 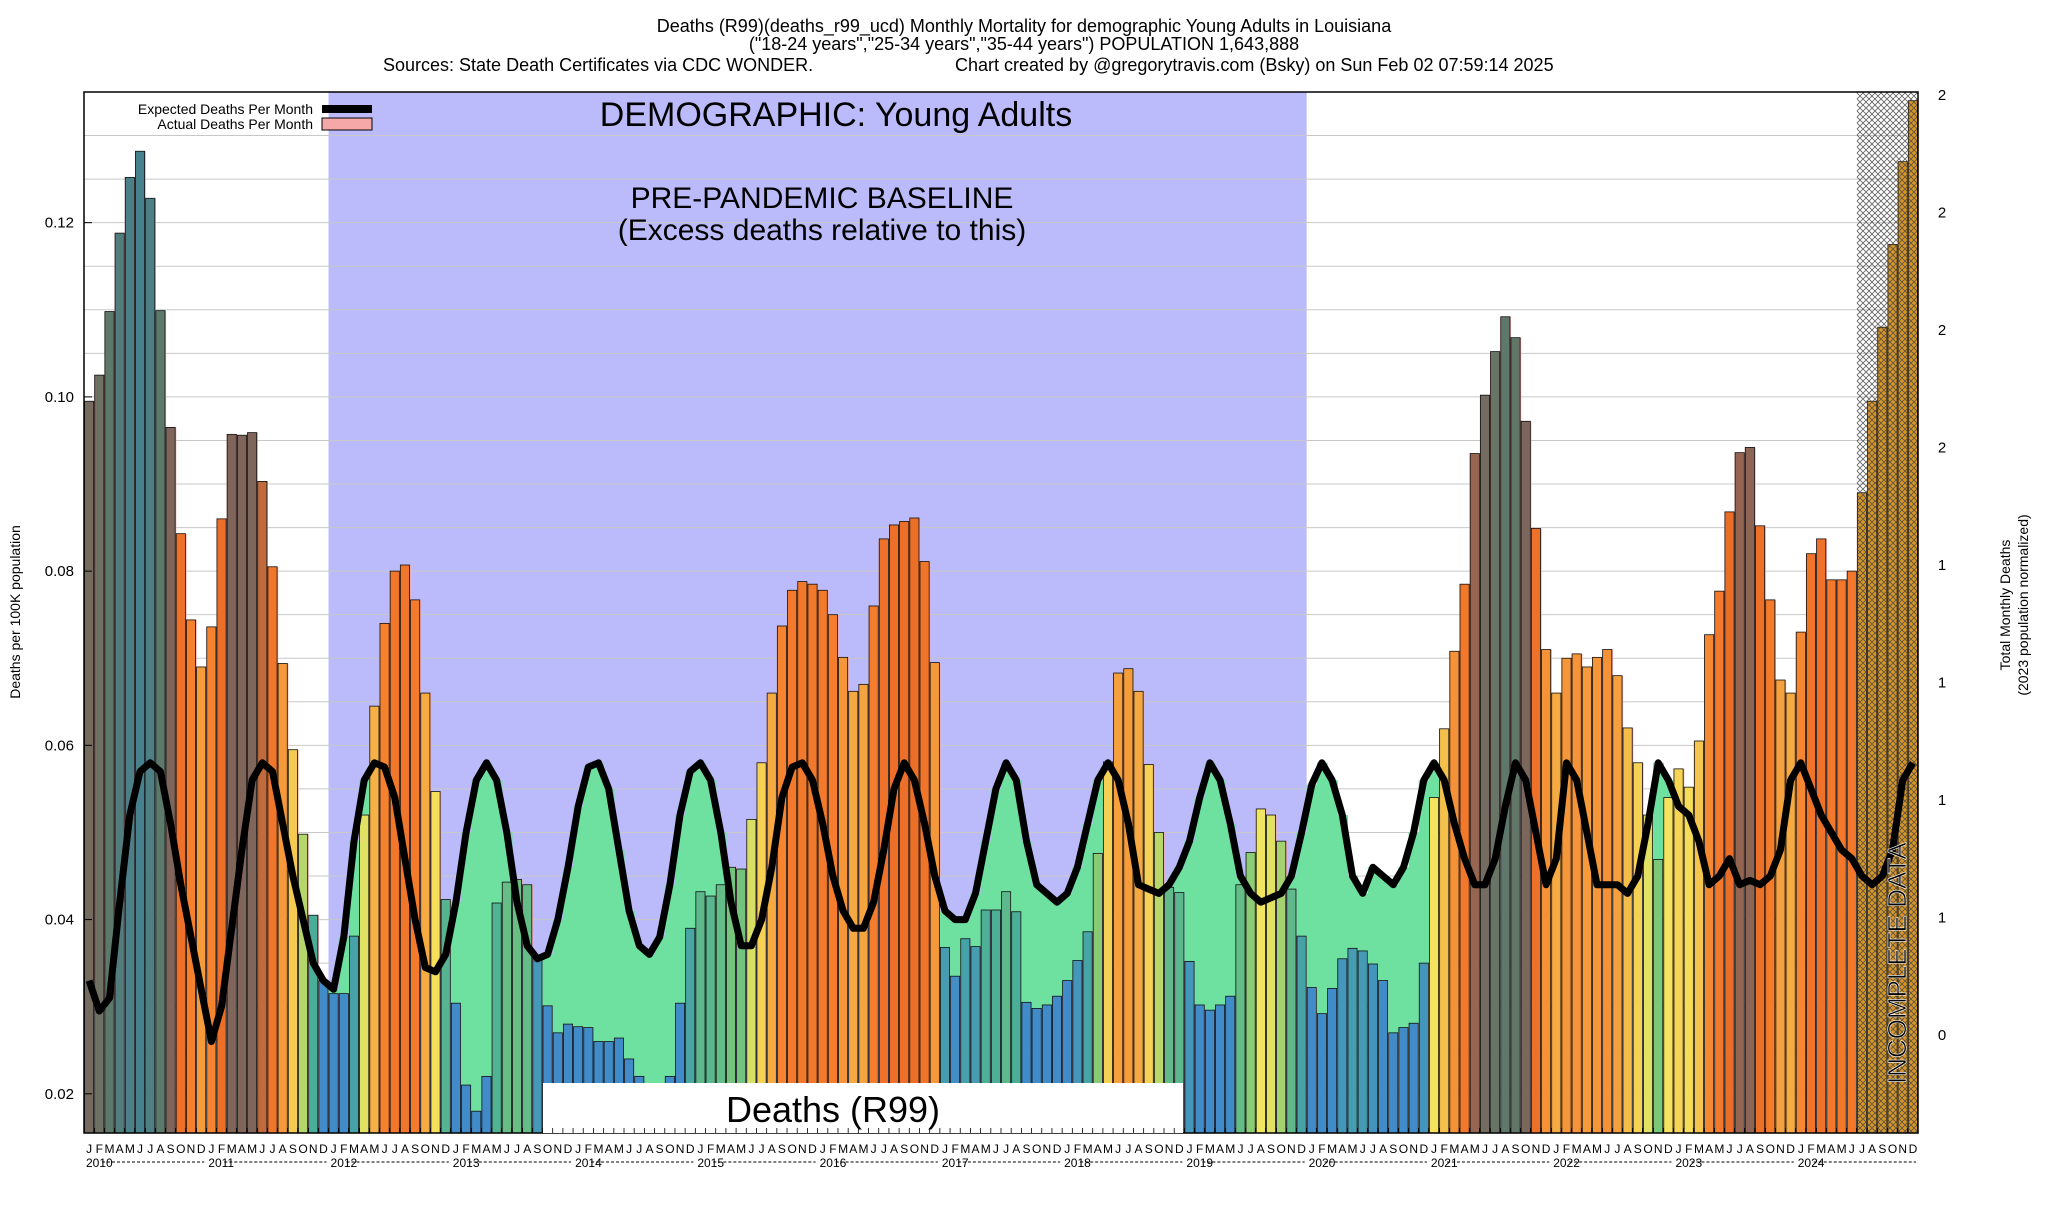 I want to click on right-tick-label: 0, so click(x=1942, y=1035).